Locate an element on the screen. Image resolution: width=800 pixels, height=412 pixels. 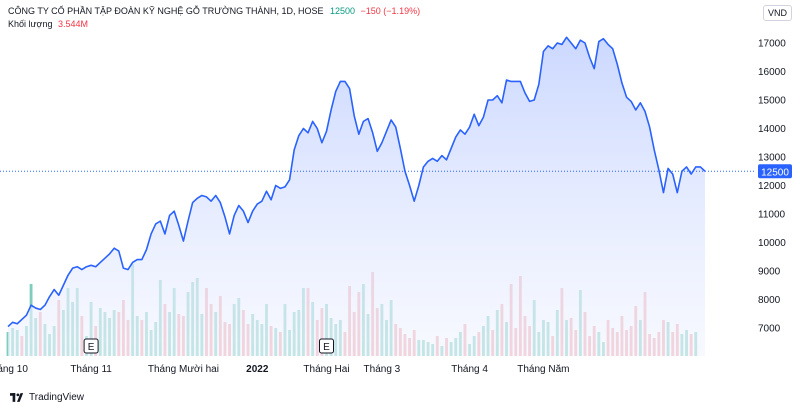
x-tick-label: Tháng 11 is located at coordinates (91, 369).